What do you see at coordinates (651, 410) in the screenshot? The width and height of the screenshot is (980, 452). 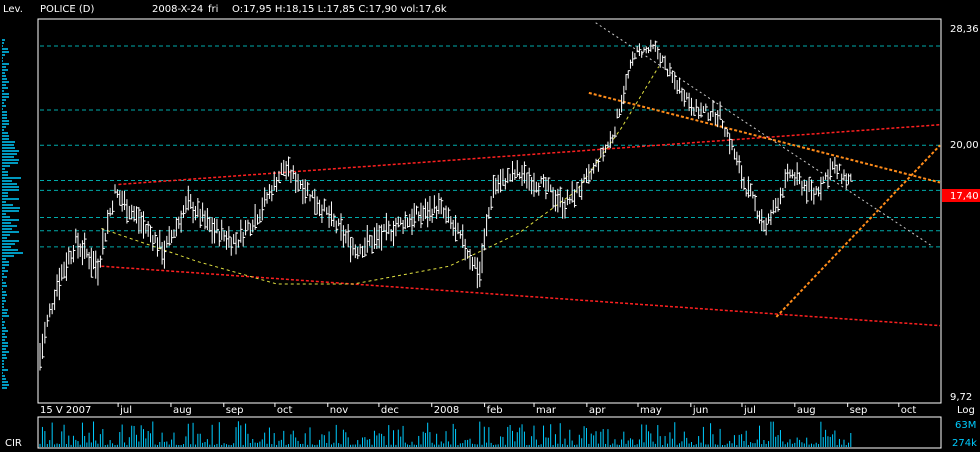 I see `time-axis-tick-label: may` at bounding box center [651, 410].